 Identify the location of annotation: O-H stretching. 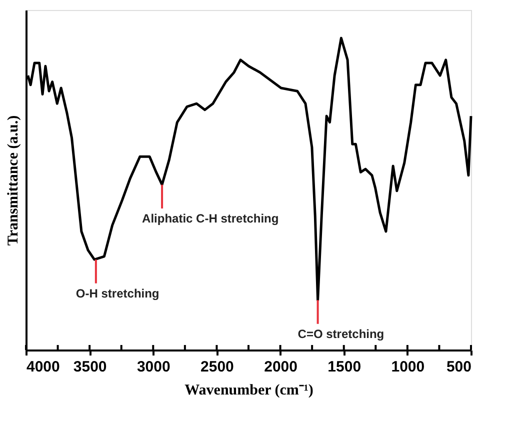
(118, 293).